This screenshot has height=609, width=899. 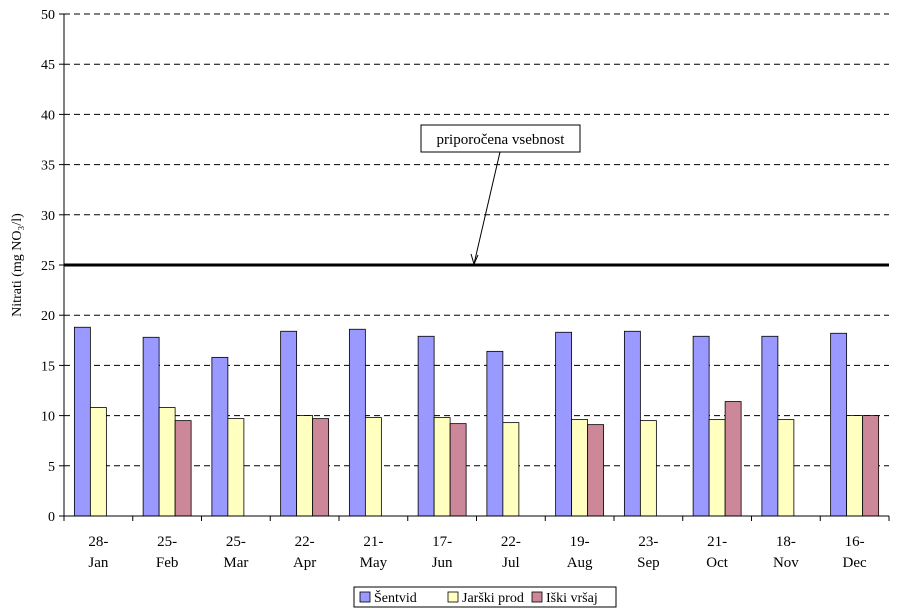 What do you see at coordinates (167, 552) in the screenshot?
I see `x-tick-label: 25-Feb` at bounding box center [167, 552].